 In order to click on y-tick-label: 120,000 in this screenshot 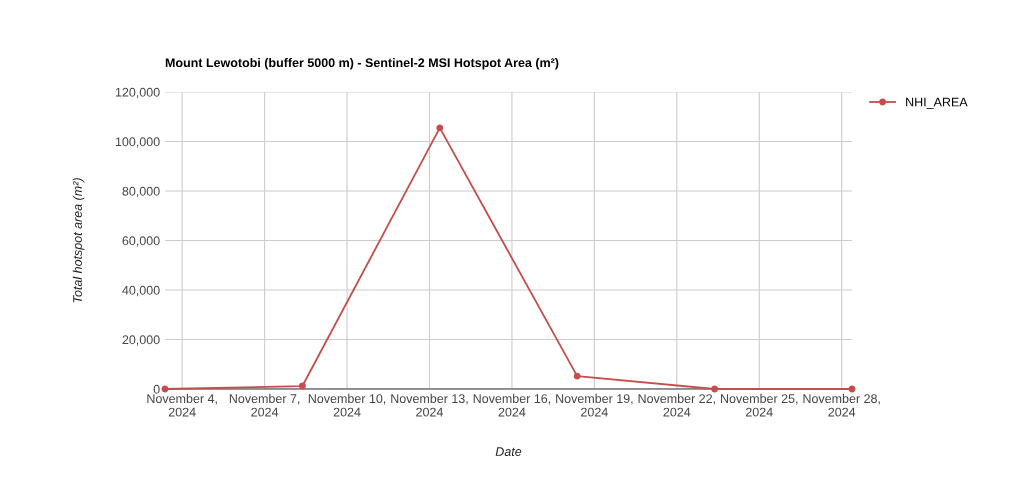, I will do `click(137, 93)`.